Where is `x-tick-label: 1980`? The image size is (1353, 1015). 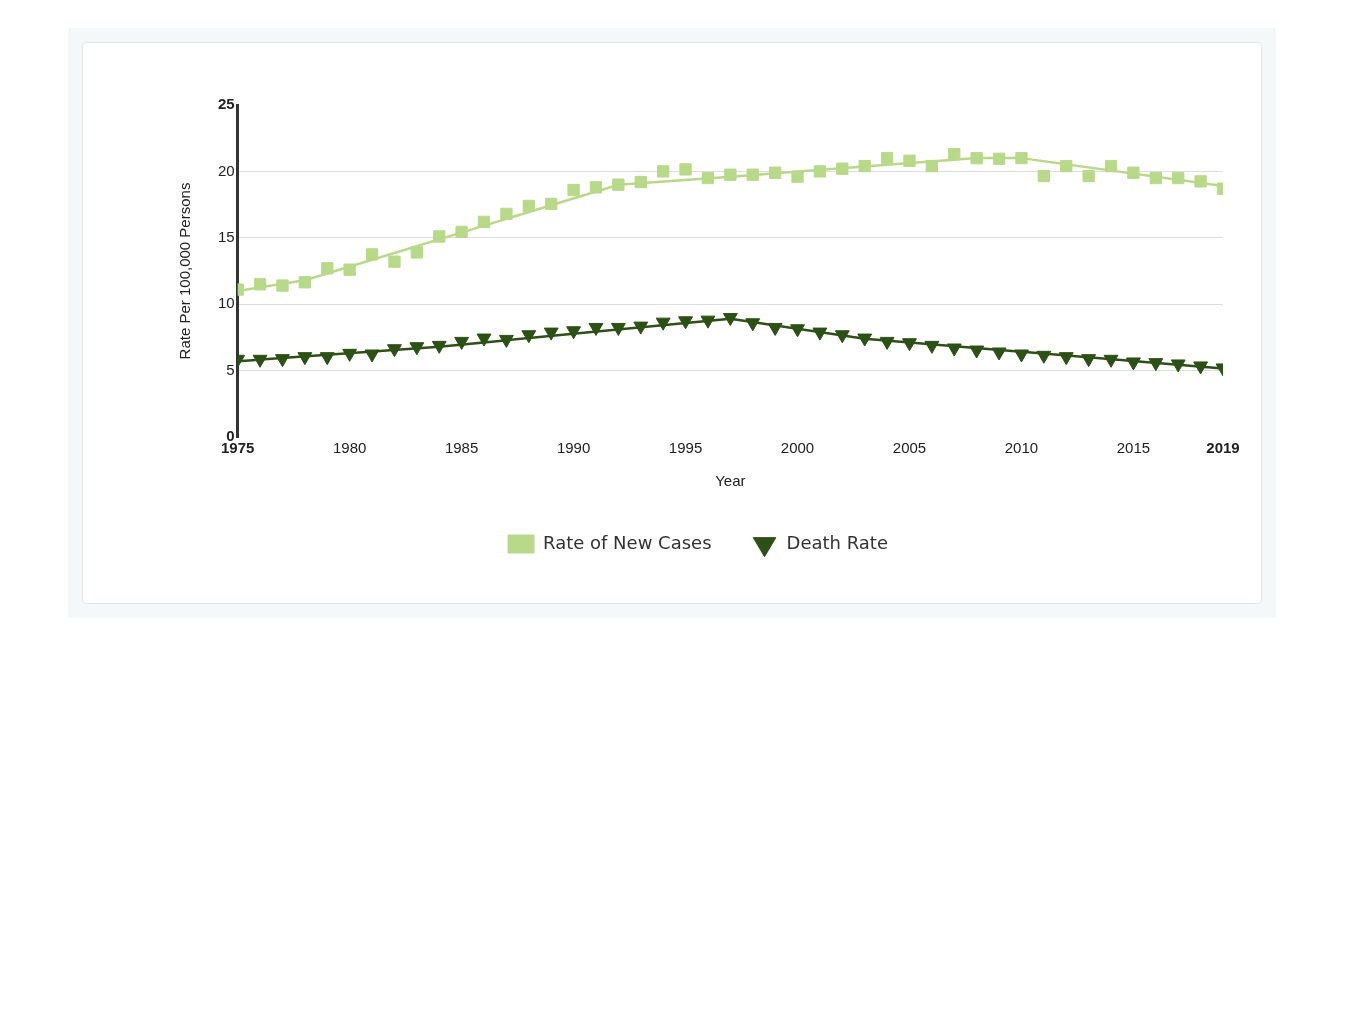 x-tick-label: 1980 is located at coordinates (349, 448).